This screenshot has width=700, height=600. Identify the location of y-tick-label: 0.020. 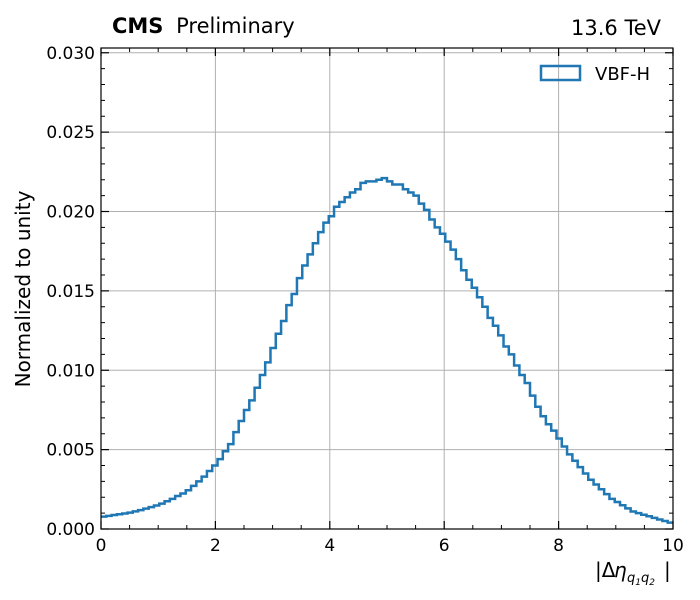
(70, 213).